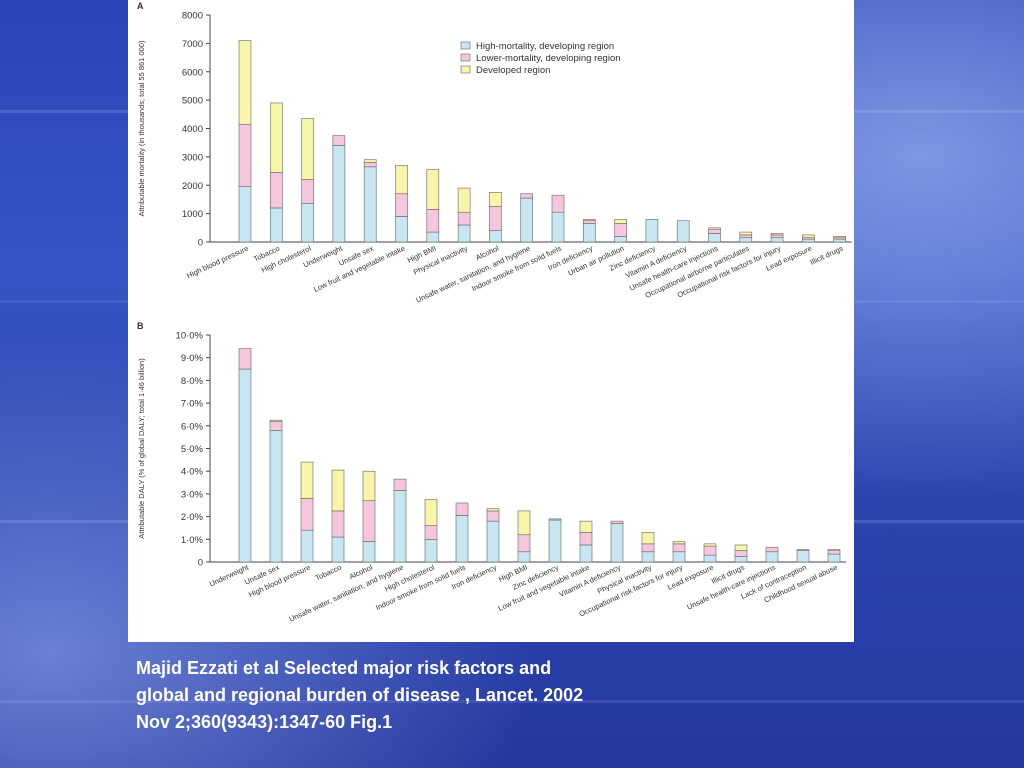  Describe the element at coordinates (328, 573) in the screenshot. I see `chart-b-category-label: Tobacco` at that location.